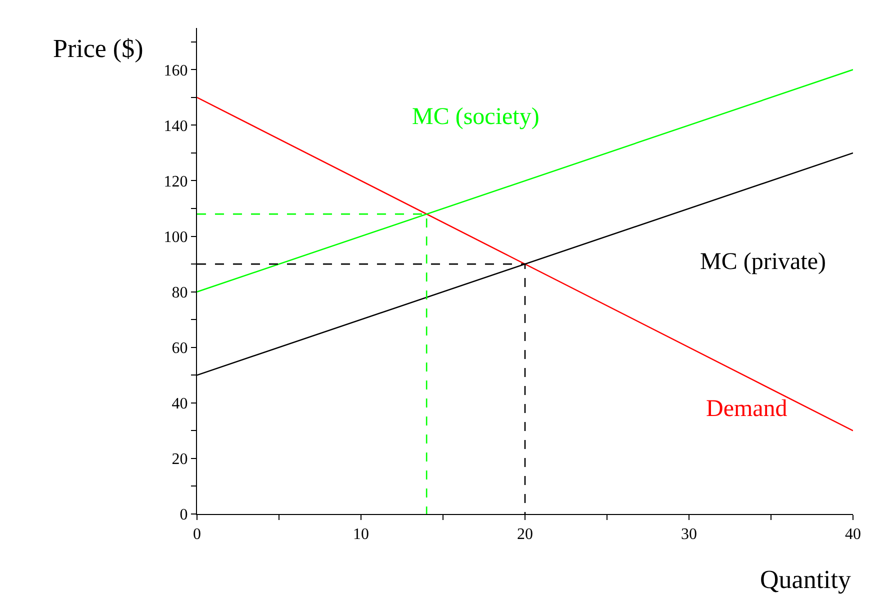 The image size is (879, 596). Describe the element at coordinates (176, 71) in the screenshot. I see `y-tick-label: 160` at that location.